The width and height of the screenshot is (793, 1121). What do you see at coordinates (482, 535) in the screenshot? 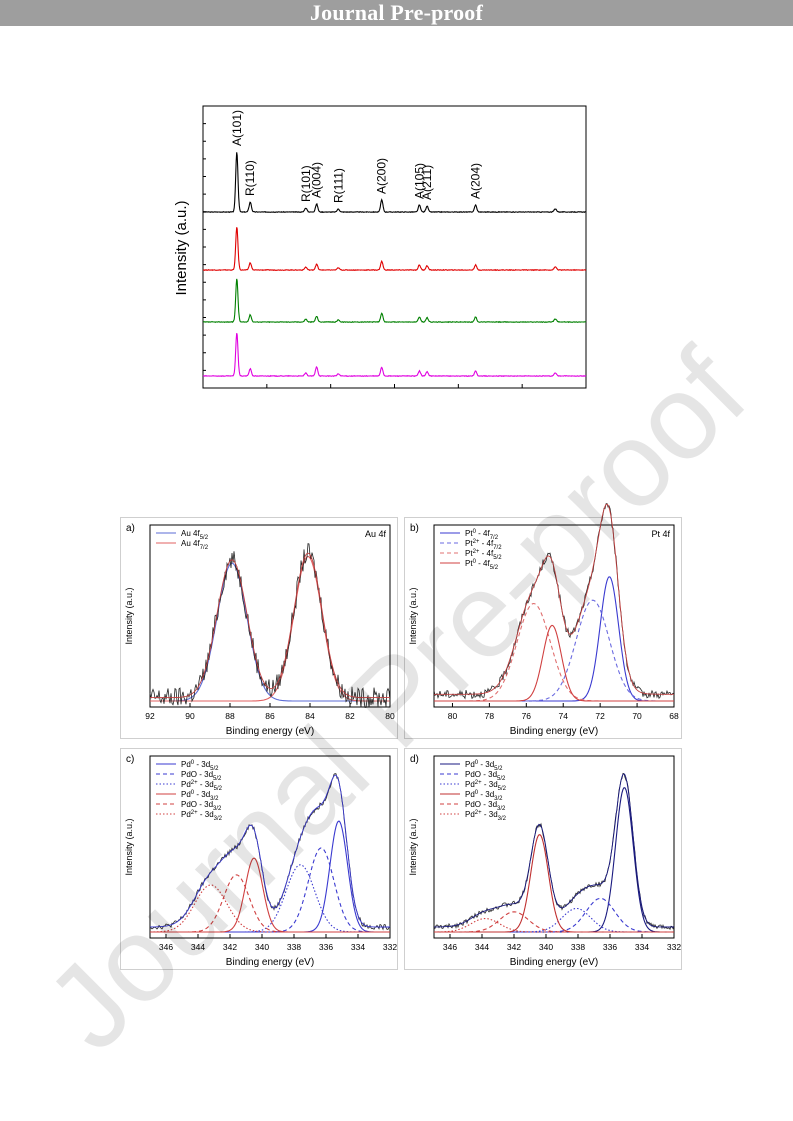
I see `legend-label: Pt0 - 4f7/2` at bounding box center [482, 535].